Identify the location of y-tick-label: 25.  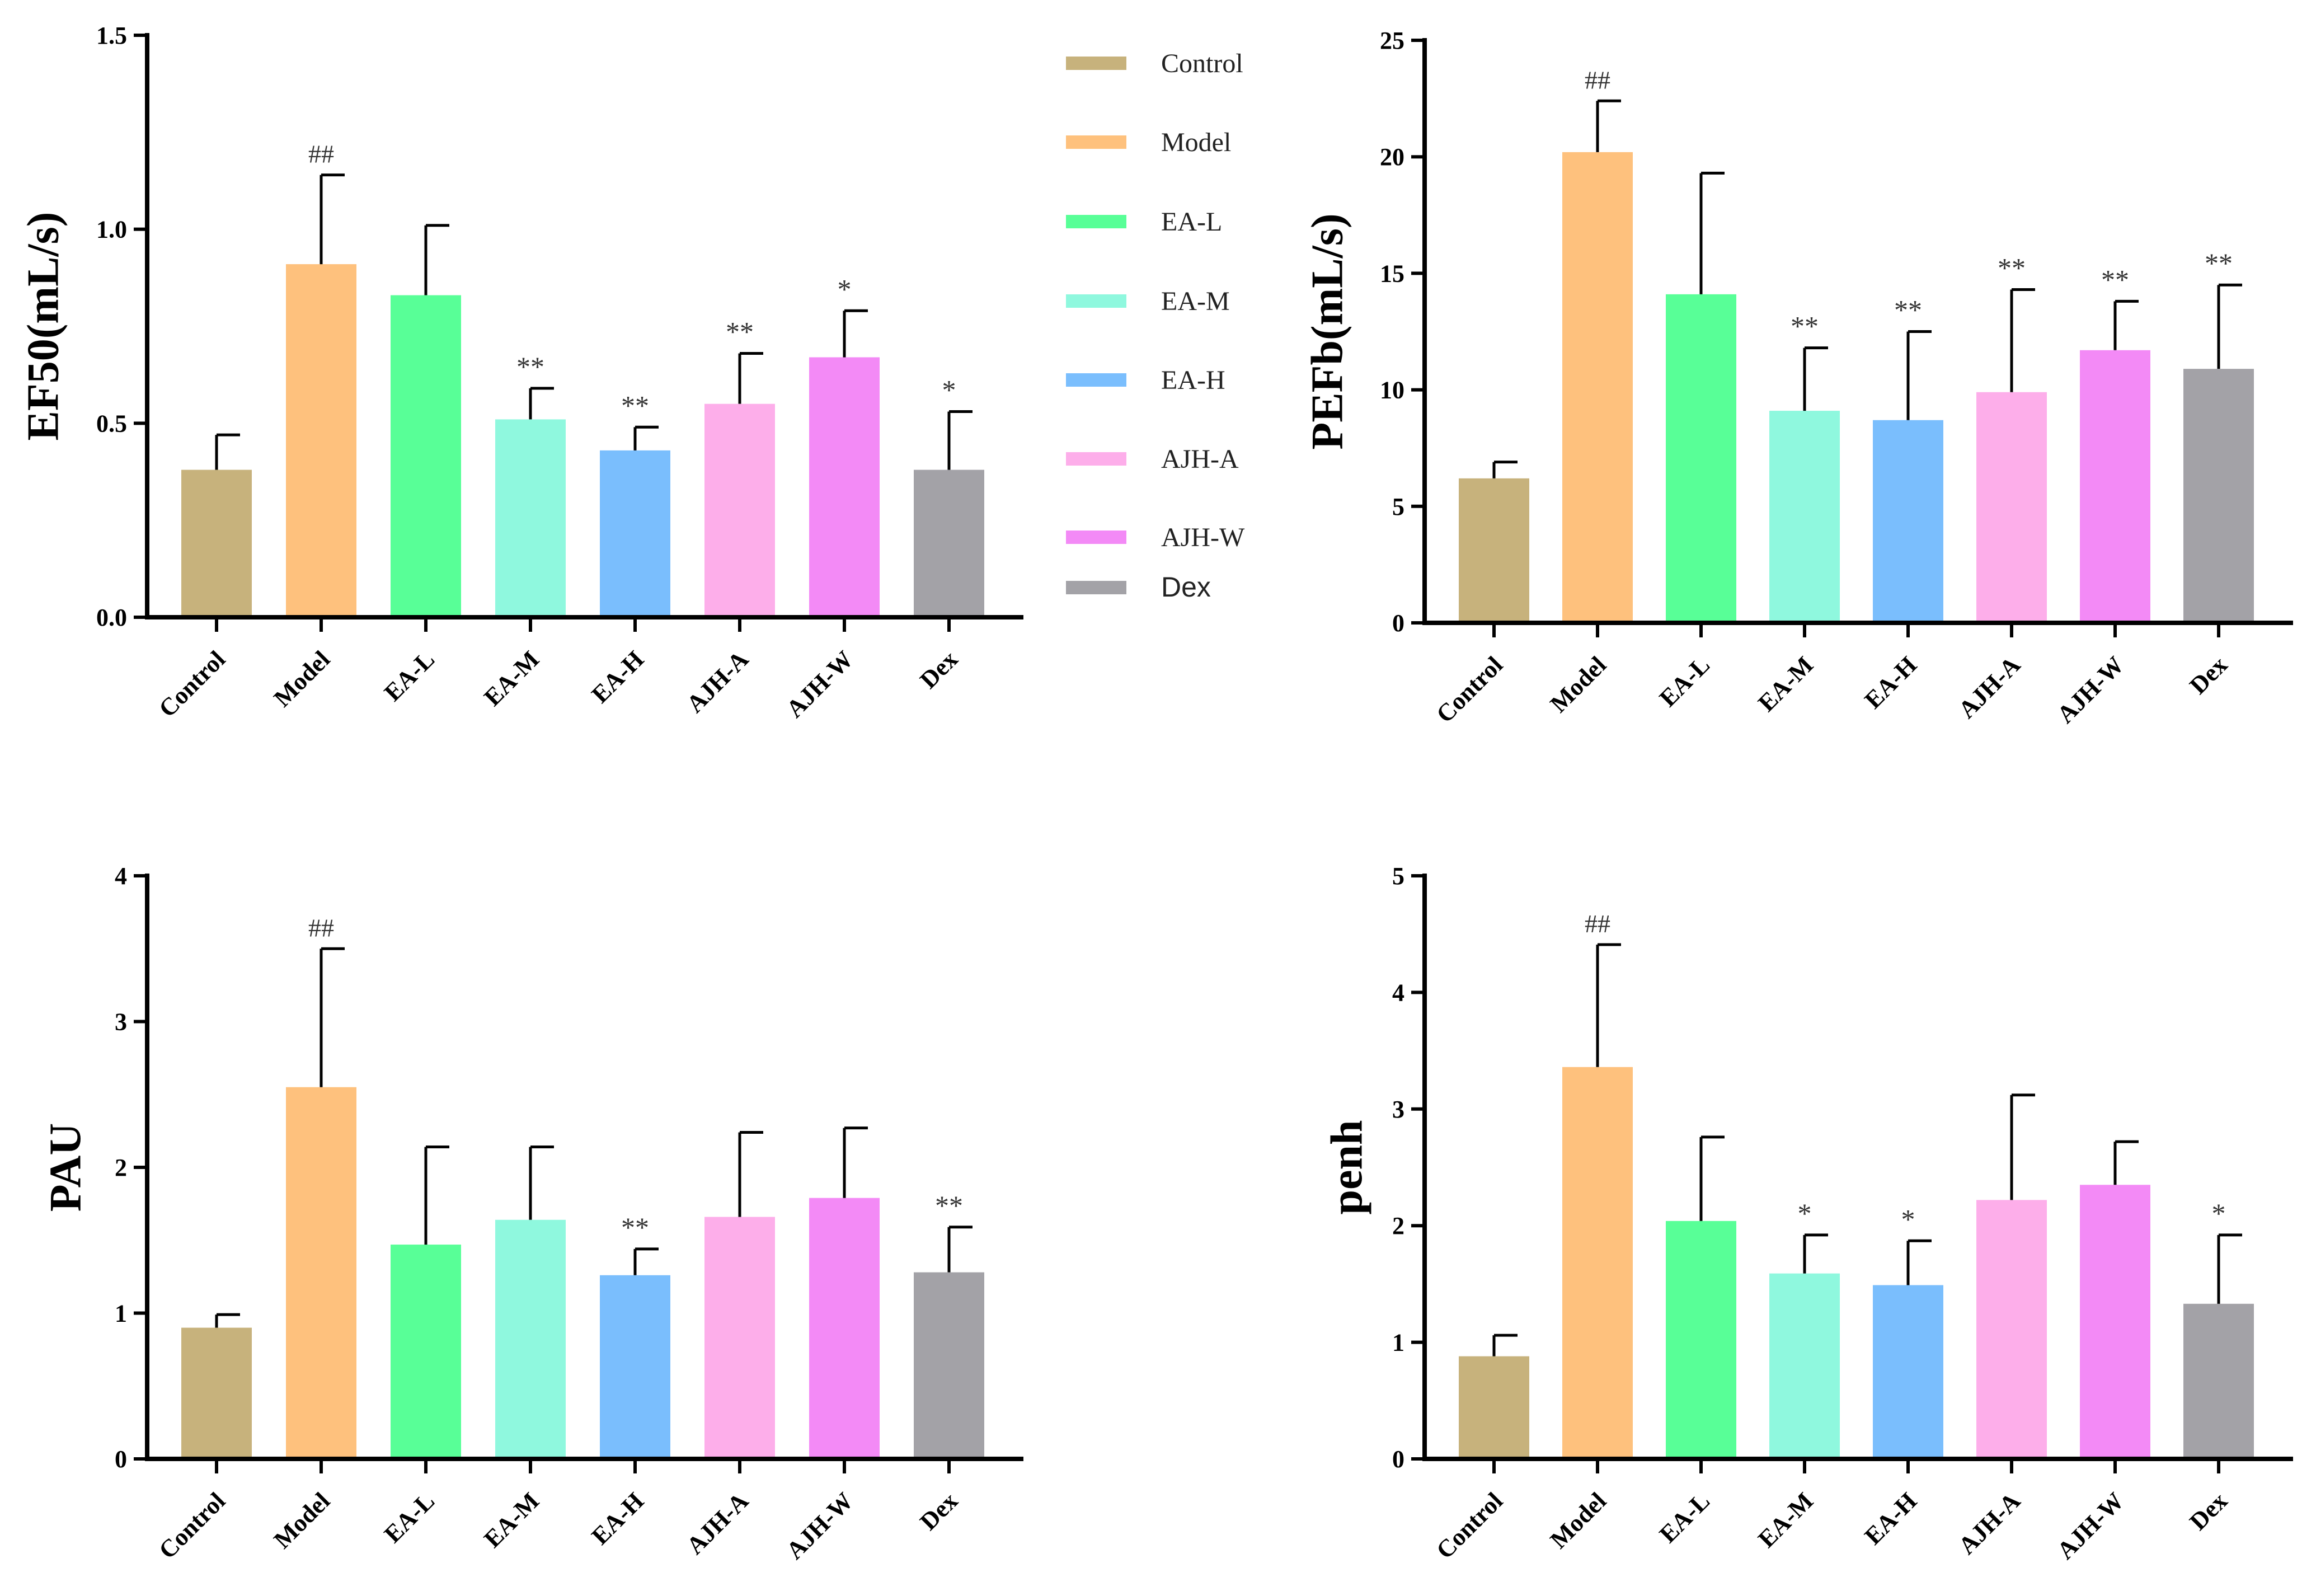
(1392, 40).